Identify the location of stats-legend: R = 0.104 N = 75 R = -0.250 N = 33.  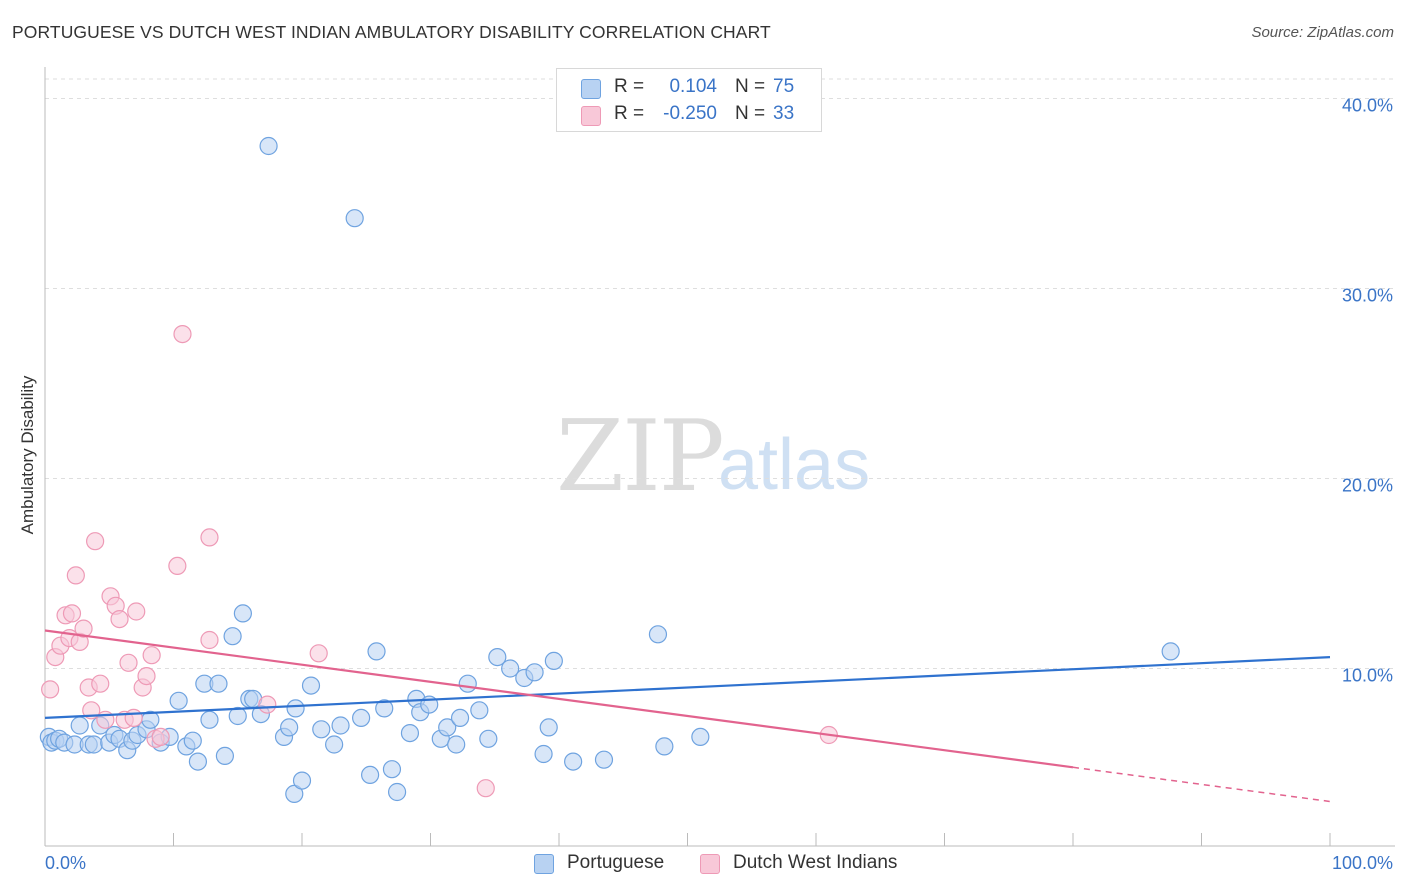
(689, 100).